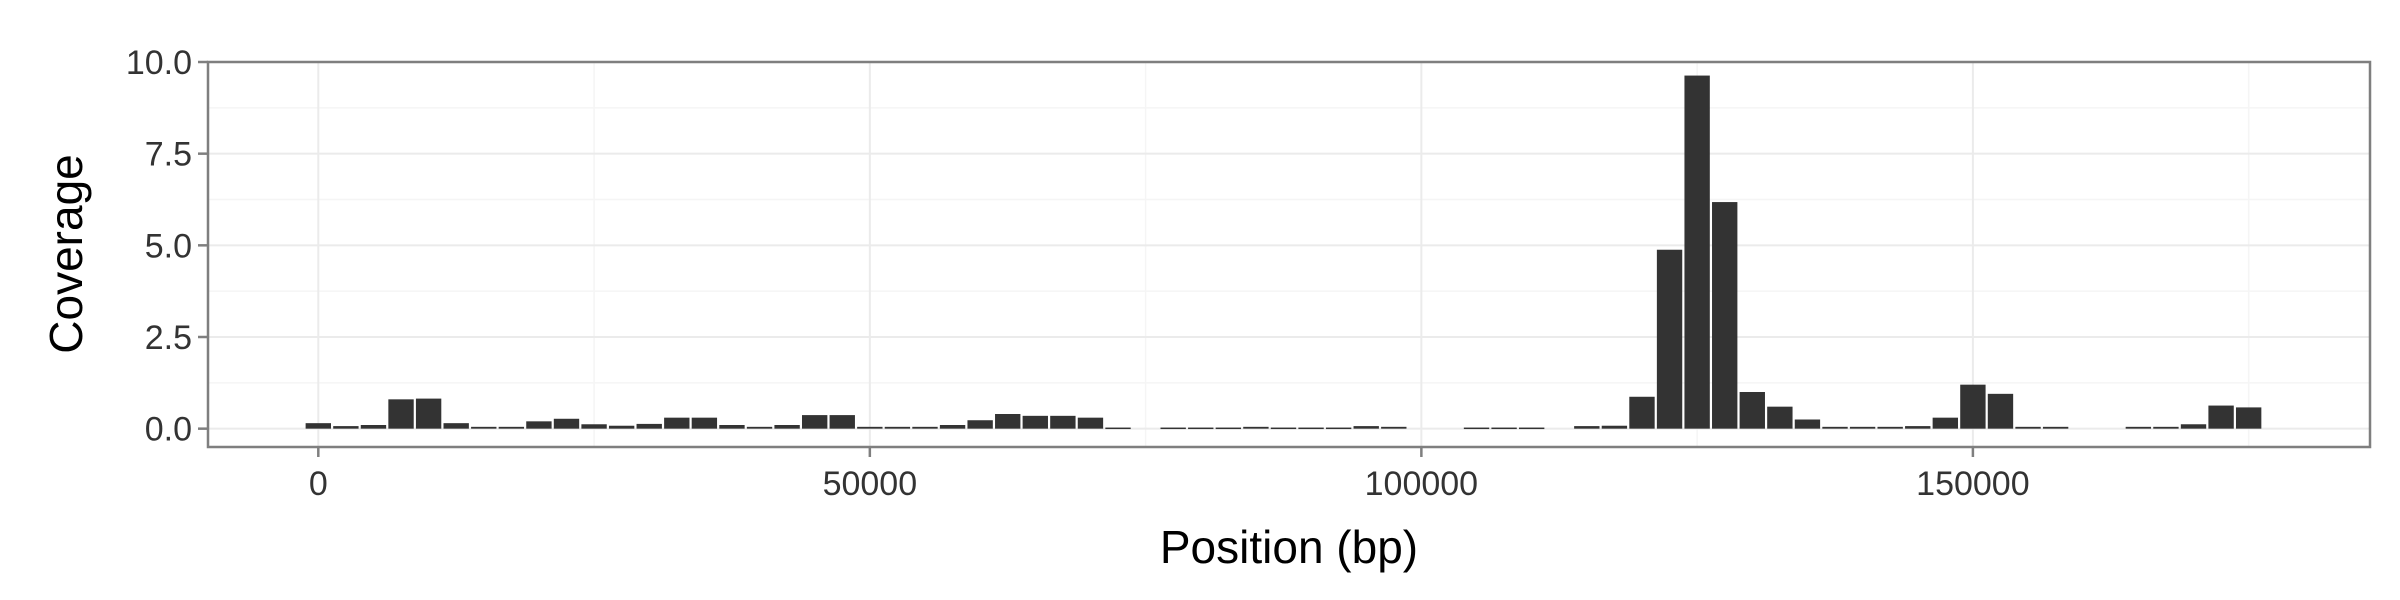 Image resolution: width=2400 pixels, height=600 pixels. I want to click on x-tick-label: 0, so click(318, 484).